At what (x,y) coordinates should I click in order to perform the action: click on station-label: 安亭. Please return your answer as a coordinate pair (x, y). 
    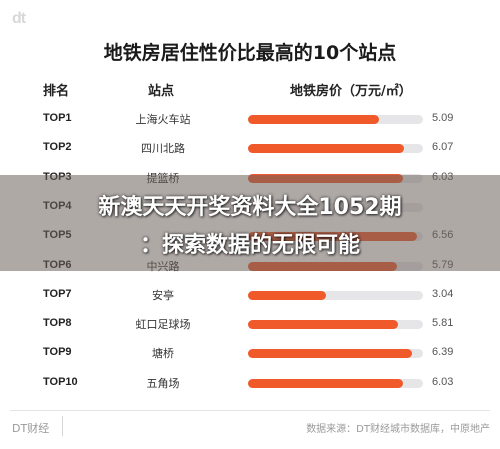
    Looking at the image, I should click on (163, 295).